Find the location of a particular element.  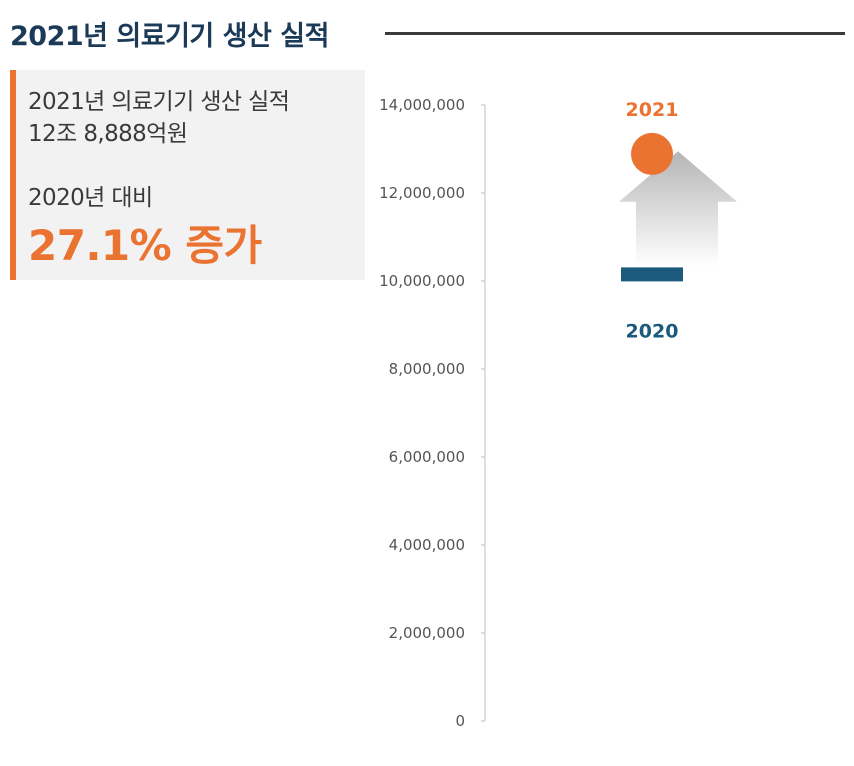

y-tick-label: 0 is located at coordinates (460, 721).